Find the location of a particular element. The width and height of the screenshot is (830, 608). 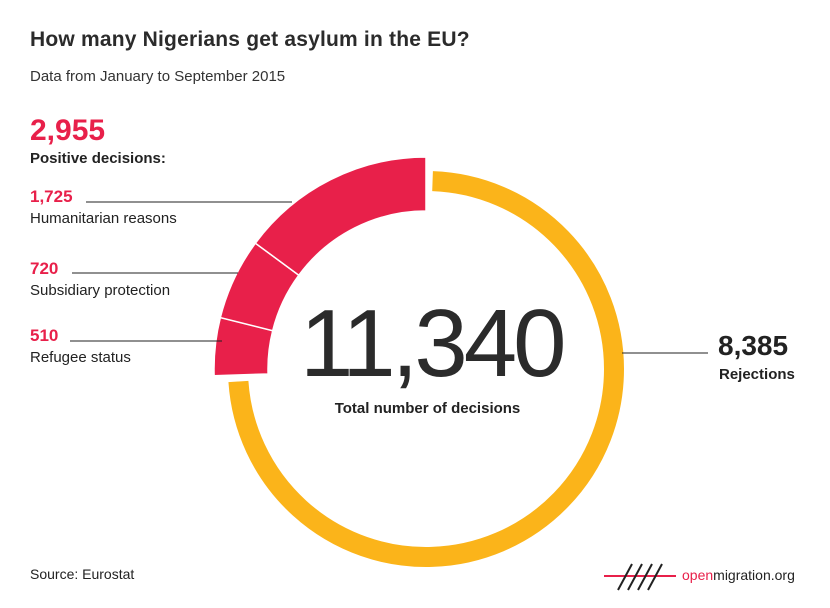

openmigration-logo-icon is located at coordinates (640, 577).